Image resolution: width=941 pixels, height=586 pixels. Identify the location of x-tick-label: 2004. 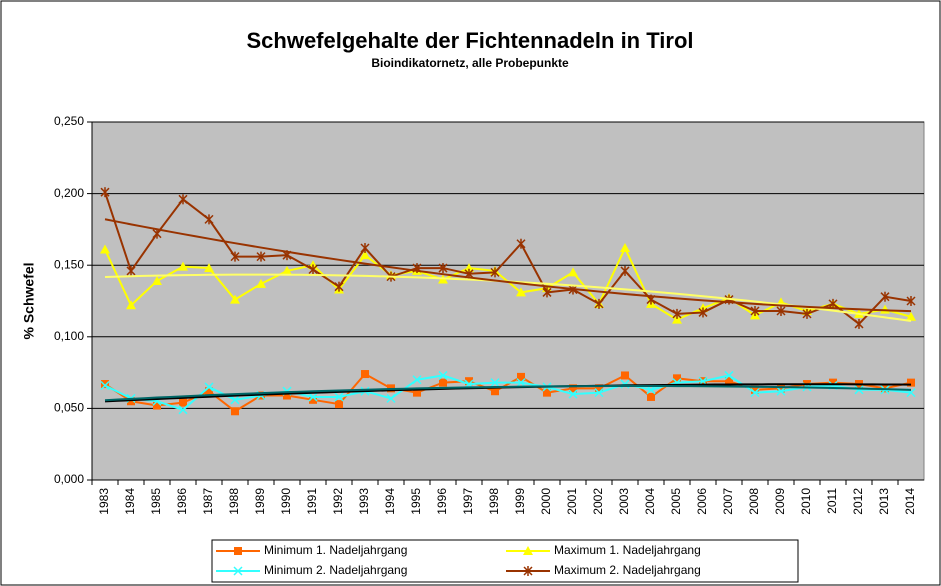
(650, 501).